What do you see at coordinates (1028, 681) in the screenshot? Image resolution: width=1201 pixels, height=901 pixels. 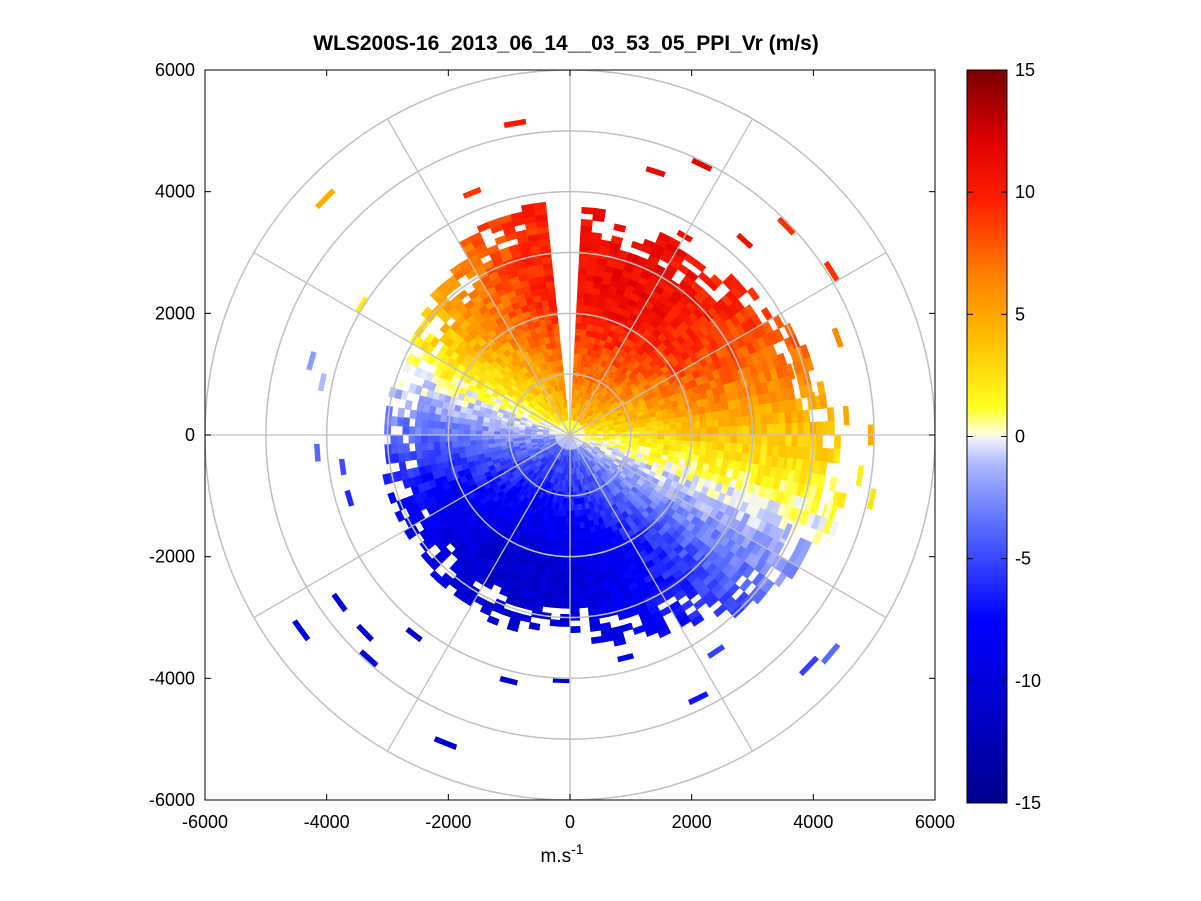 I see `colorbar-tick-label: -10` at bounding box center [1028, 681].